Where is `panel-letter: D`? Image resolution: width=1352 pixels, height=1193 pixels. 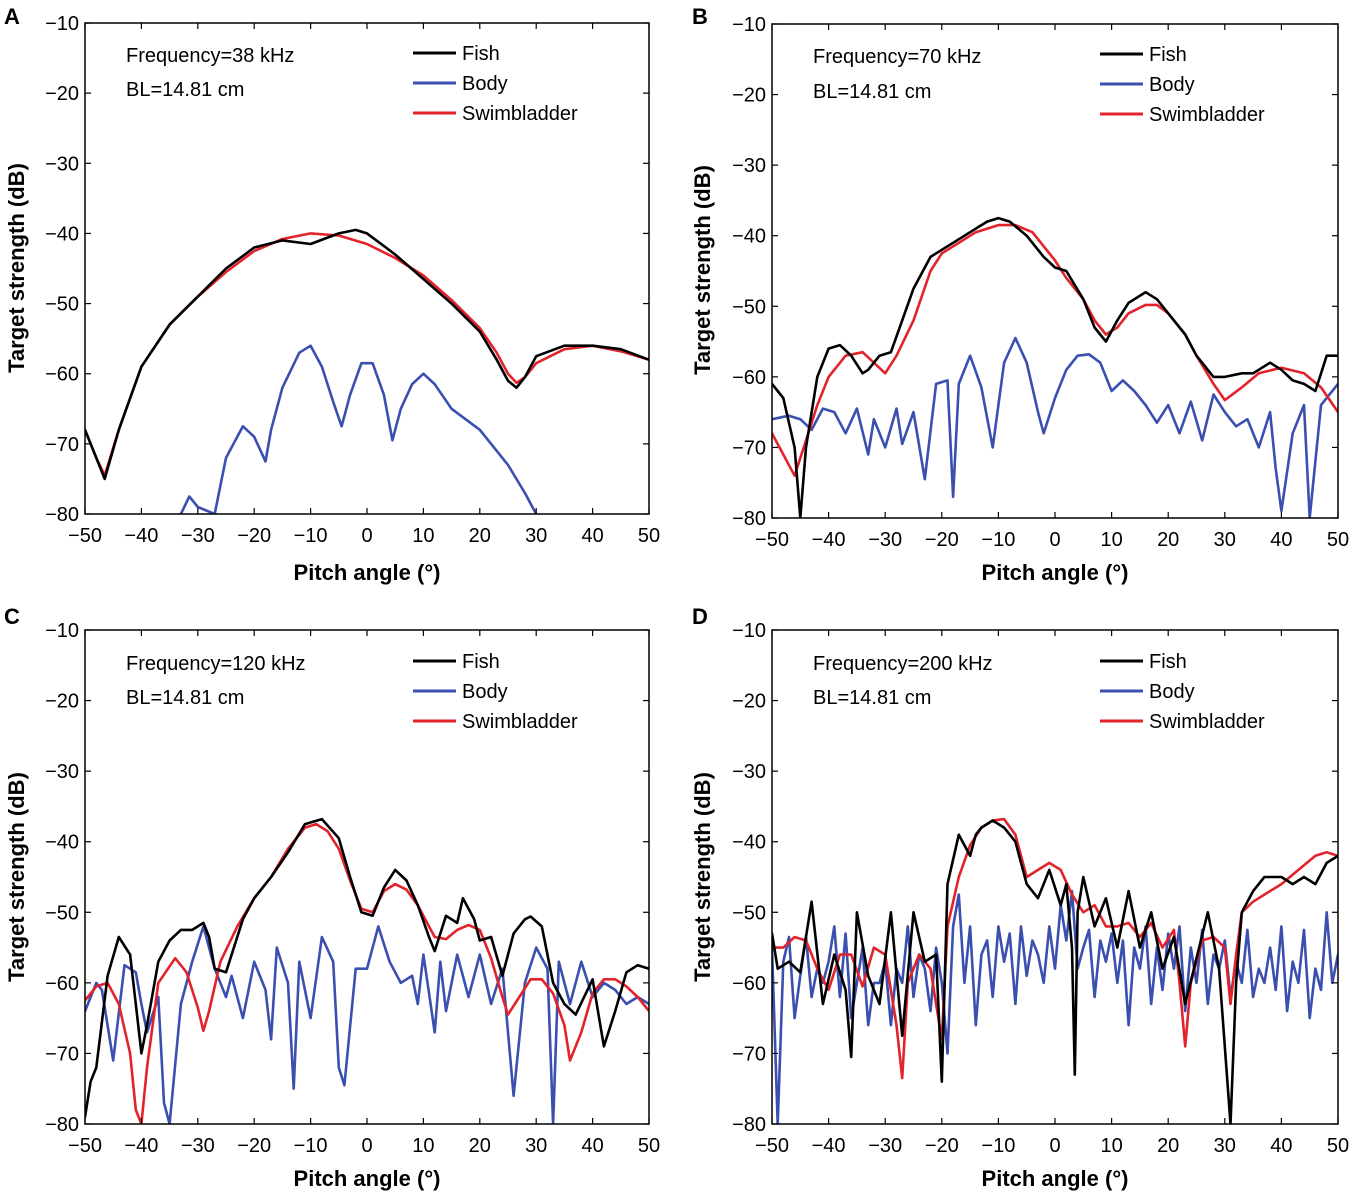 panel-letter: D is located at coordinates (700, 616).